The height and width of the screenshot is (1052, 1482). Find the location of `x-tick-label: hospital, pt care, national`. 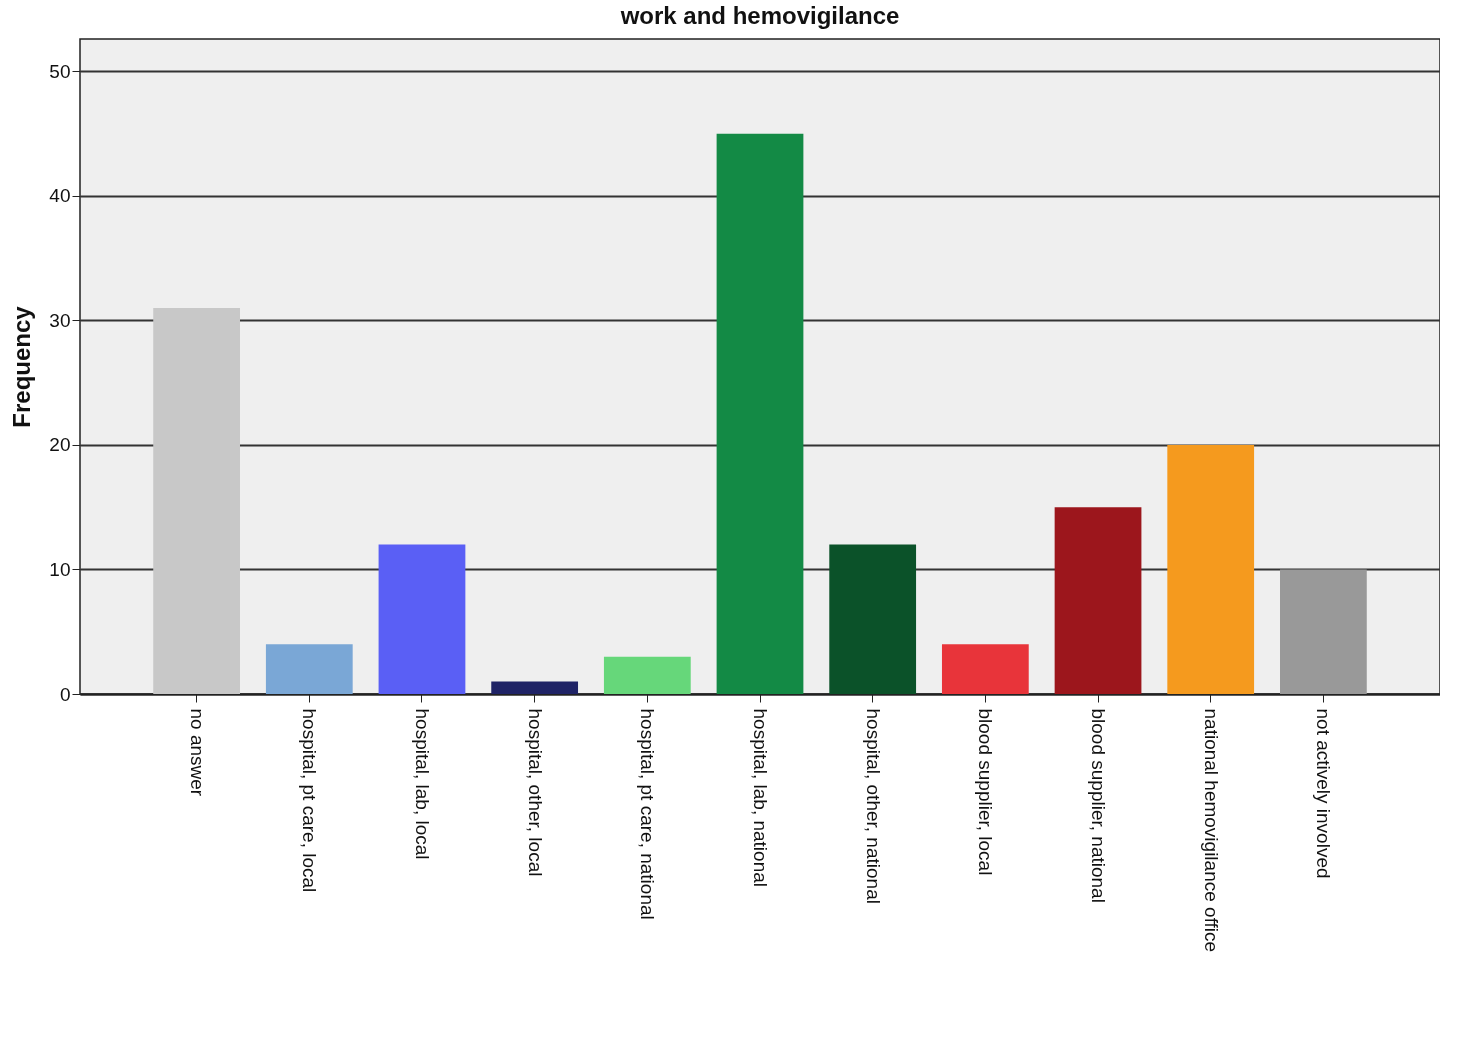

x-tick-label: hospital, pt care, national is located at coordinates (648, 814).